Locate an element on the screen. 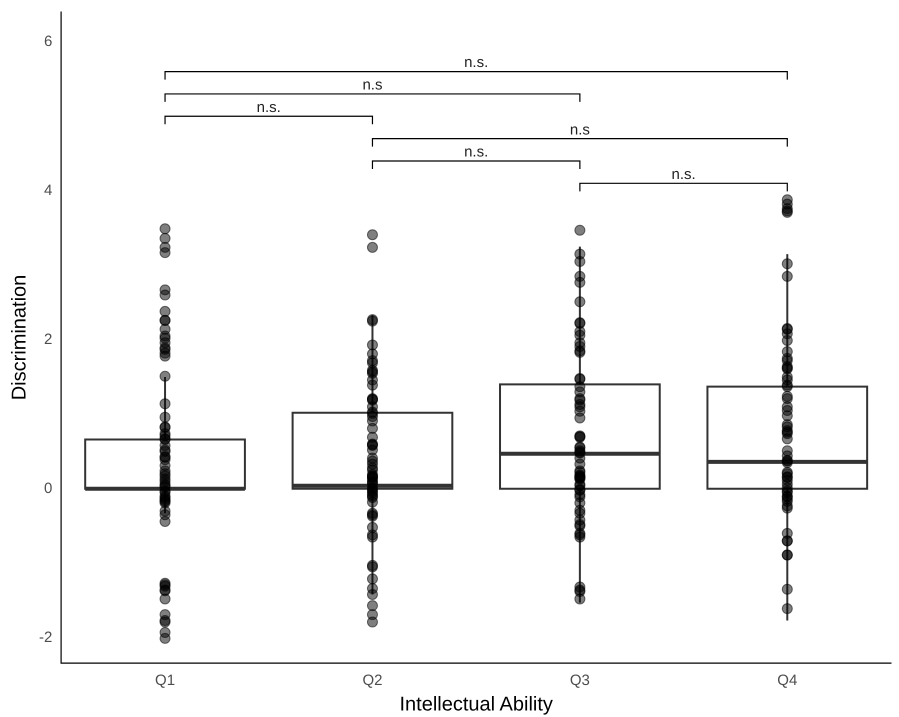 Image resolution: width=899 pixels, height=717 pixels. x-tick-label: Q3 is located at coordinates (580, 681).